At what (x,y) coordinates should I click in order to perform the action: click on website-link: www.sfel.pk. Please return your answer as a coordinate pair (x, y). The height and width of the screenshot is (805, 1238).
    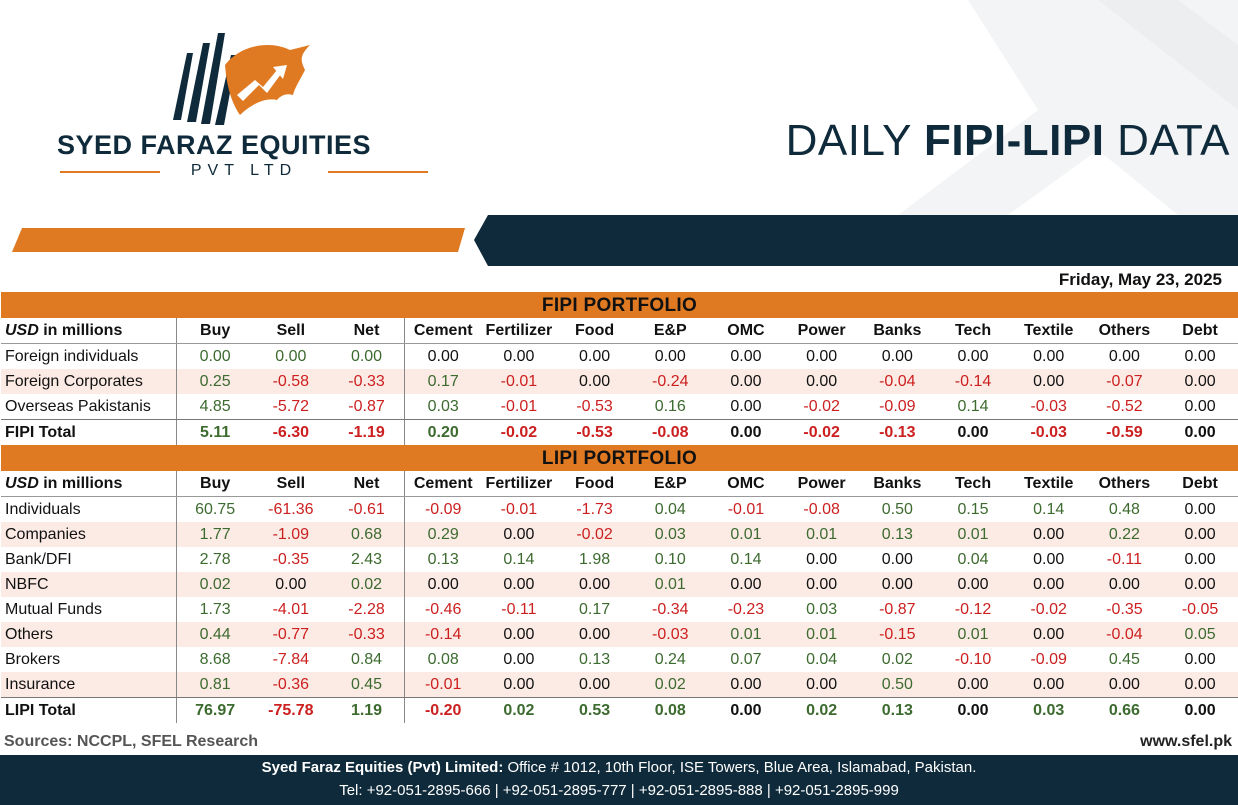
    Looking at the image, I should click on (1186, 741).